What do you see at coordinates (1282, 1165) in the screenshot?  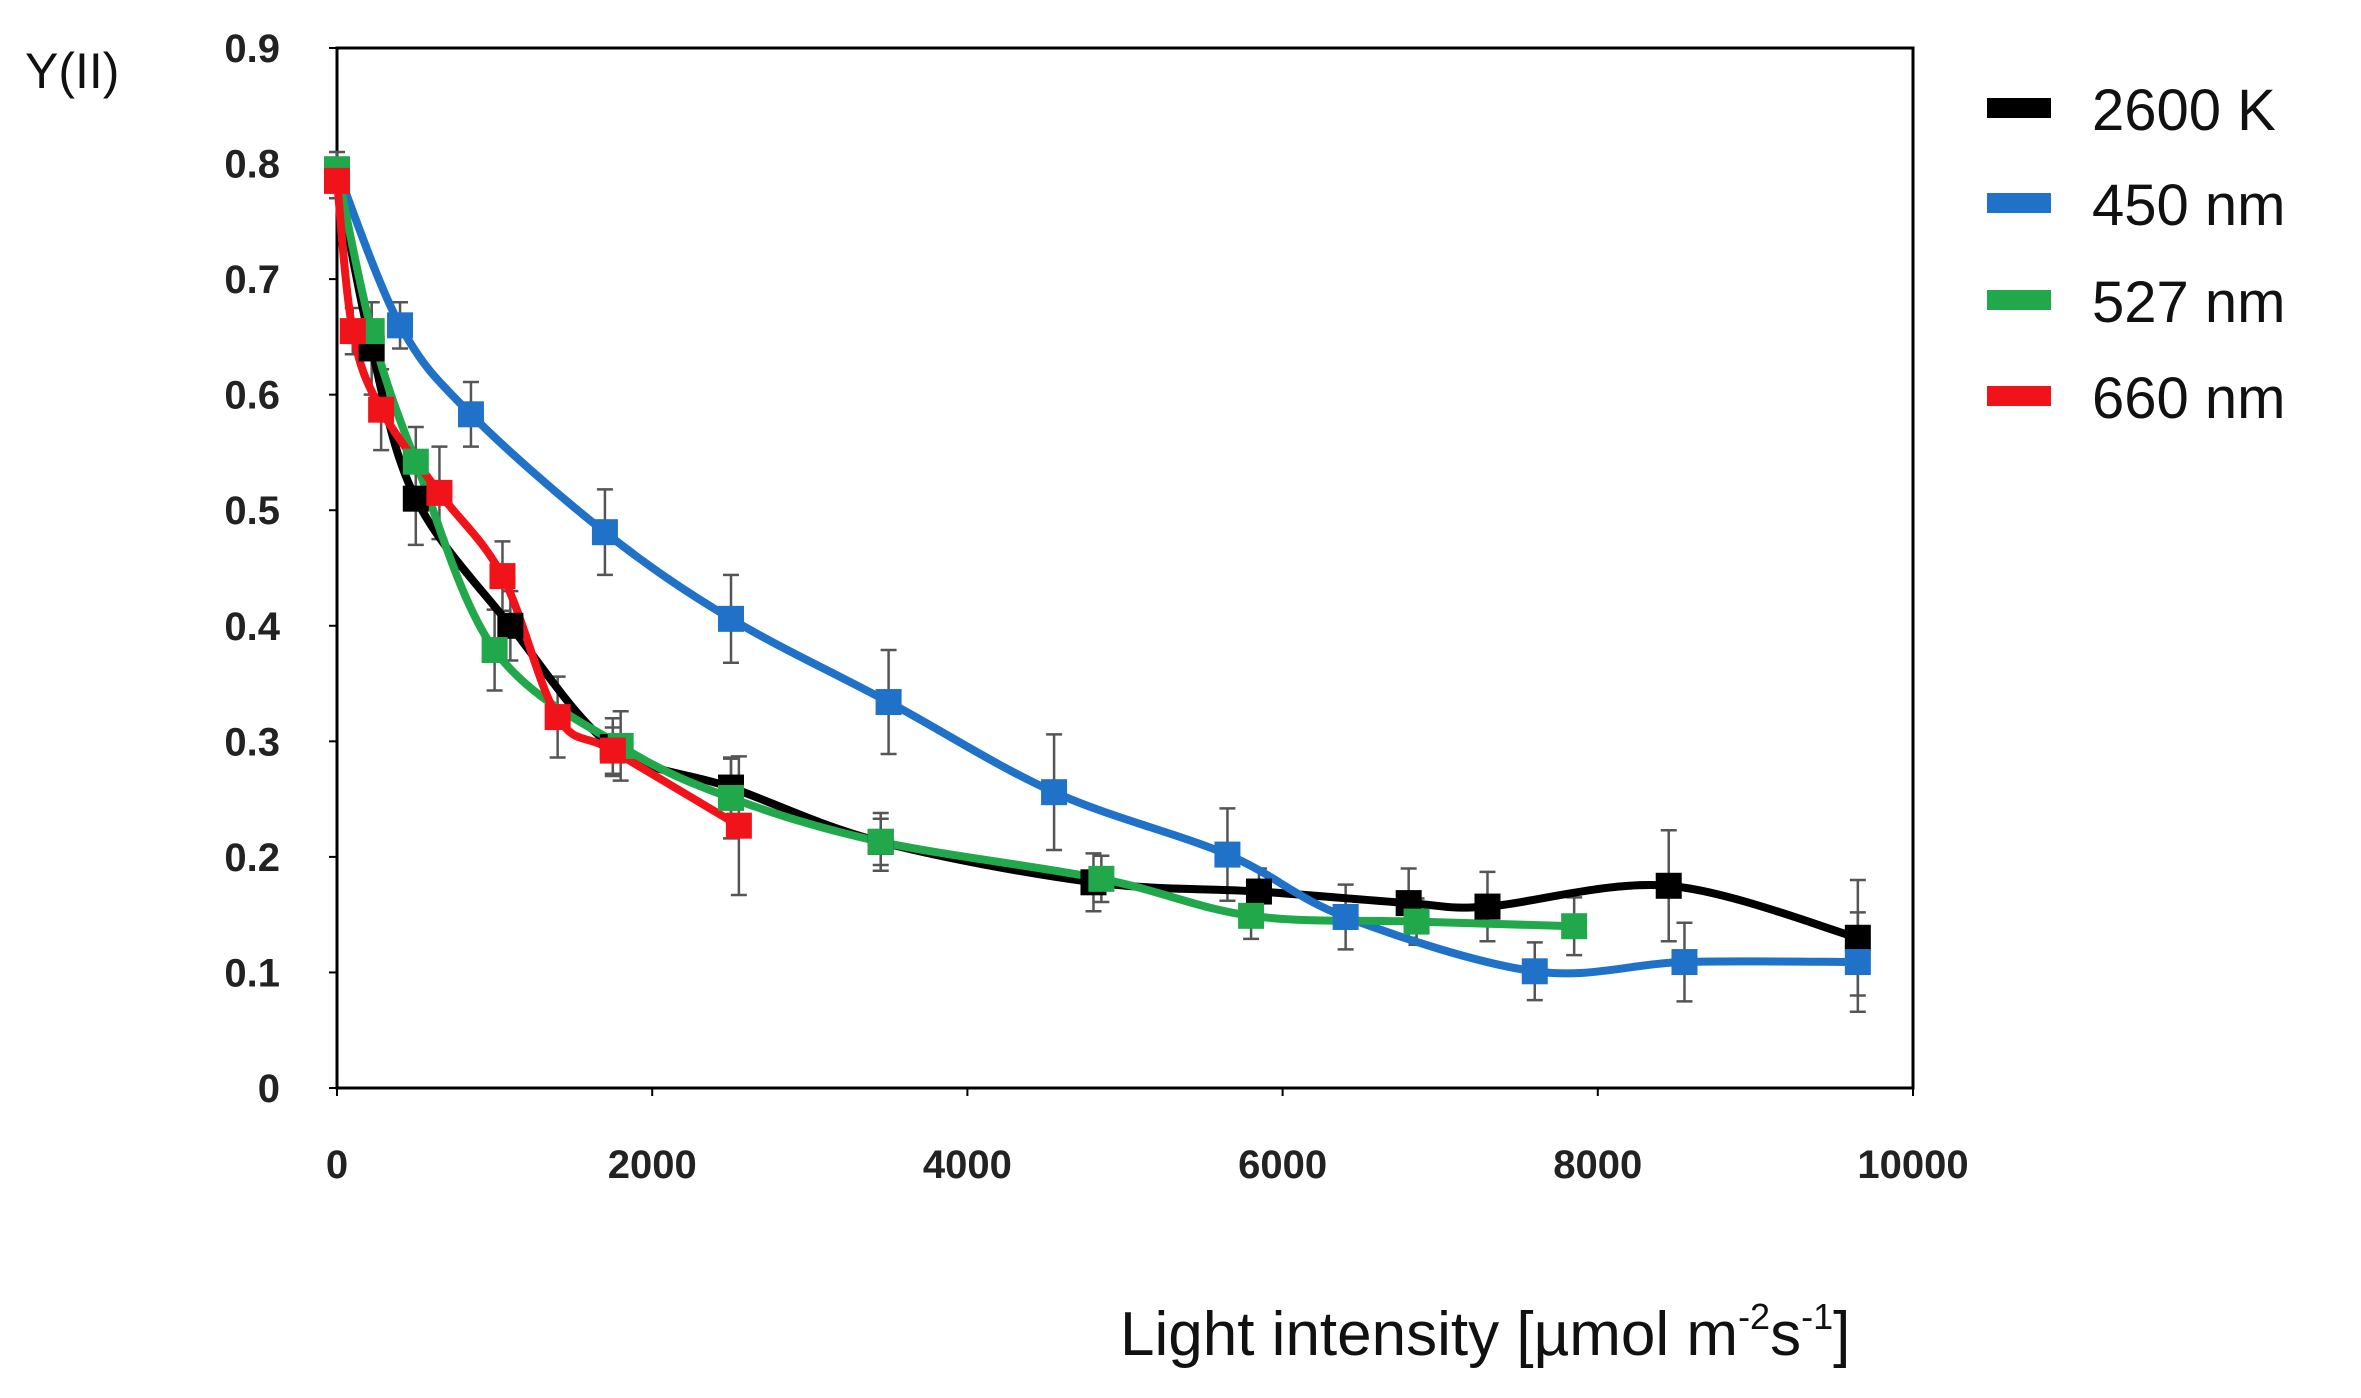 I see `x-tick-label: 6000` at bounding box center [1282, 1165].